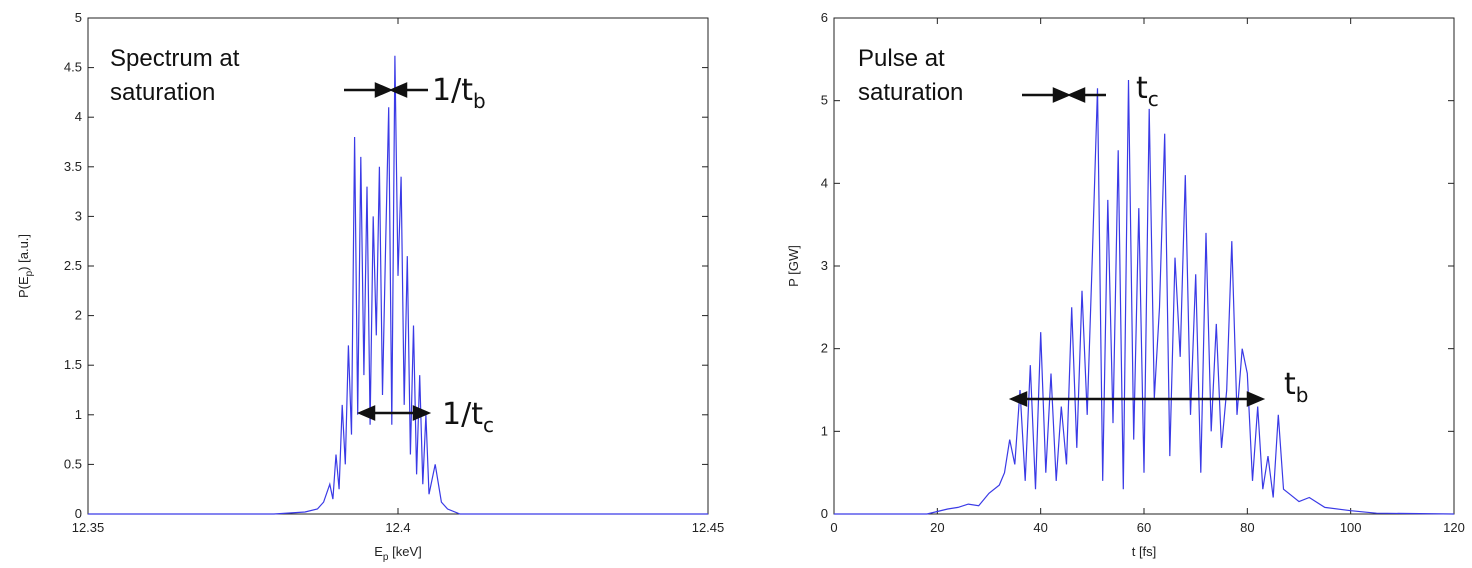 This screenshot has height=568, width=1472. Describe the element at coordinates (397, 553) in the screenshot. I see `spectrum-x-axis-label: Ep [keV]` at that location.